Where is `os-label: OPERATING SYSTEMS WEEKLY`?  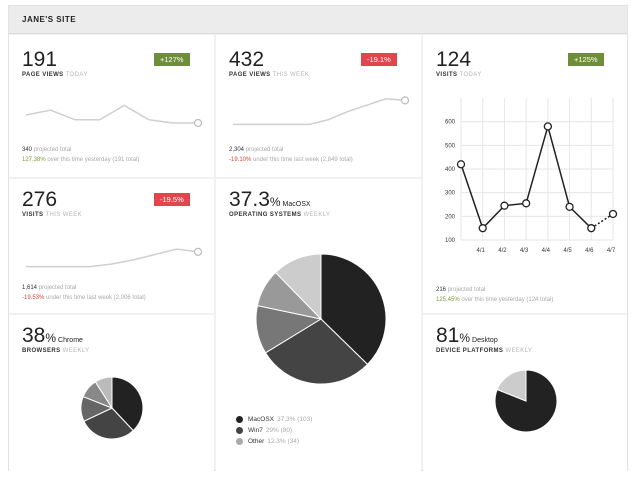
os-label: OPERATING SYSTEMS WEEKLY is located at coordinates (280, 215).